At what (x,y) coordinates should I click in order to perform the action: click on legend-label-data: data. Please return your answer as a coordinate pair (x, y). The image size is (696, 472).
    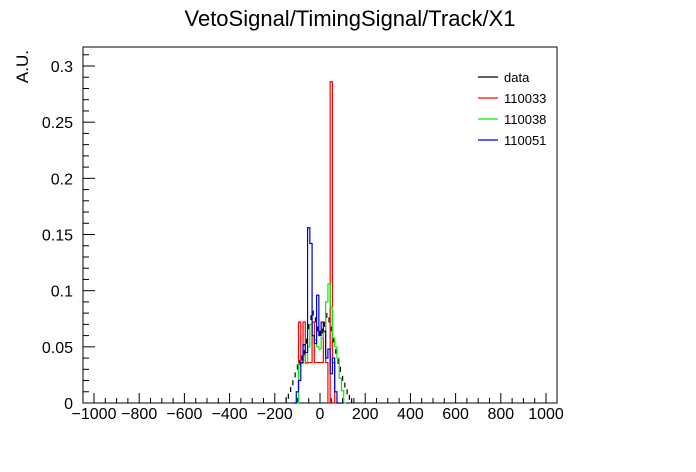
    Looking at the image, I should click on (517, 77).